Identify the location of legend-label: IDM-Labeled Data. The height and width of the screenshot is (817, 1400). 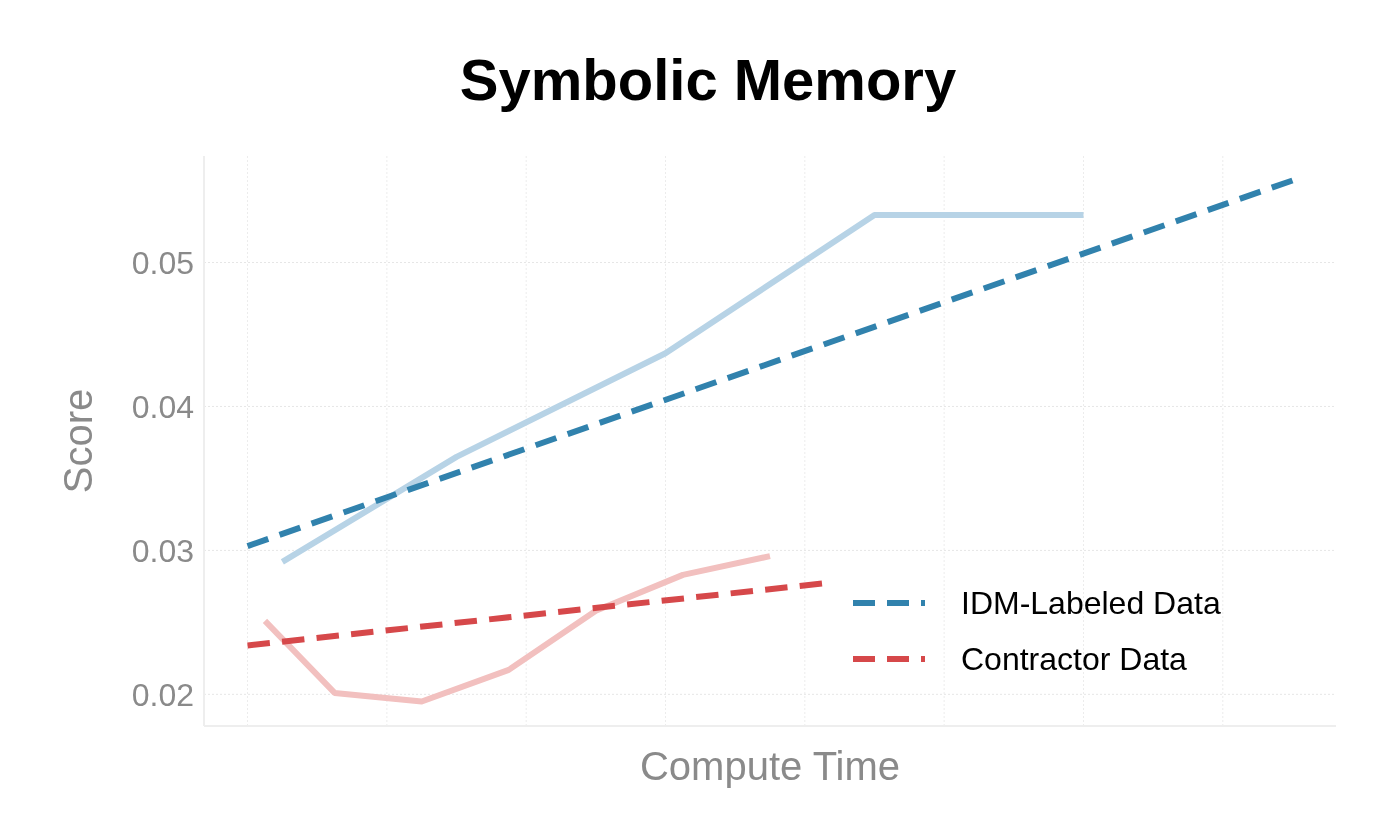
(1091, 603).